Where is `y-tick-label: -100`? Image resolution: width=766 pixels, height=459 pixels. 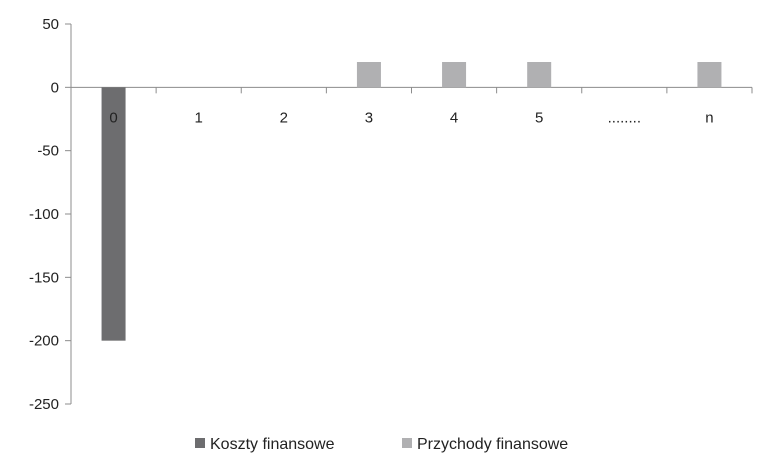
y-tick-label: -100 is located at coordinates (44, 214).